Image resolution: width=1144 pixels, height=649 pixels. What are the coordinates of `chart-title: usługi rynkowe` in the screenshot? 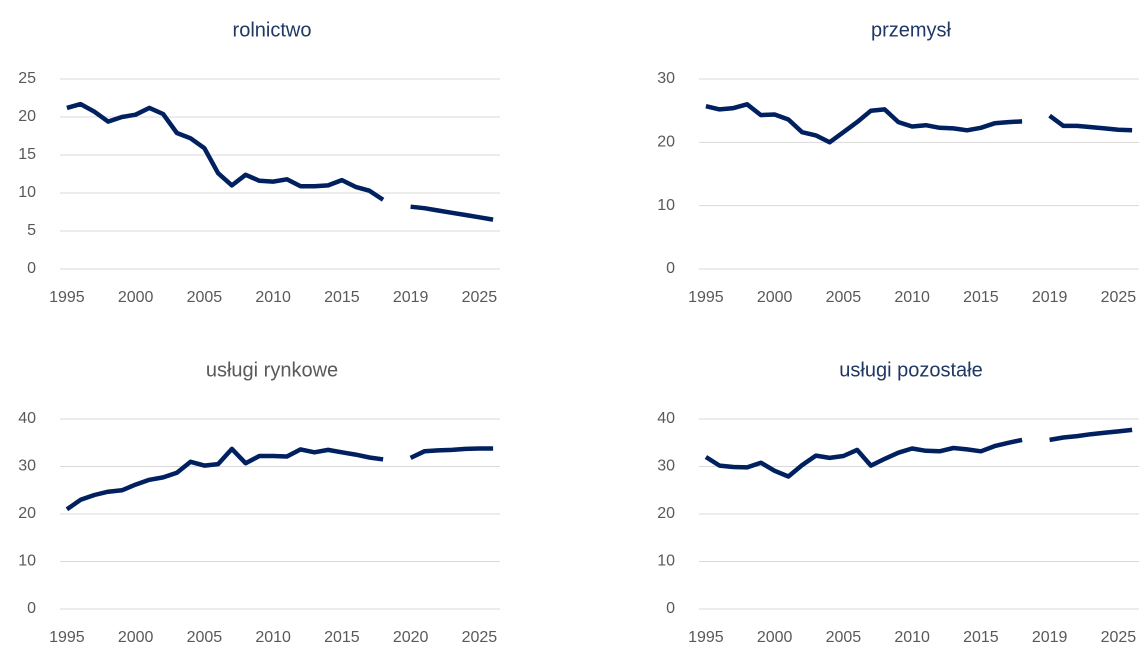 It's located at (272, 370).